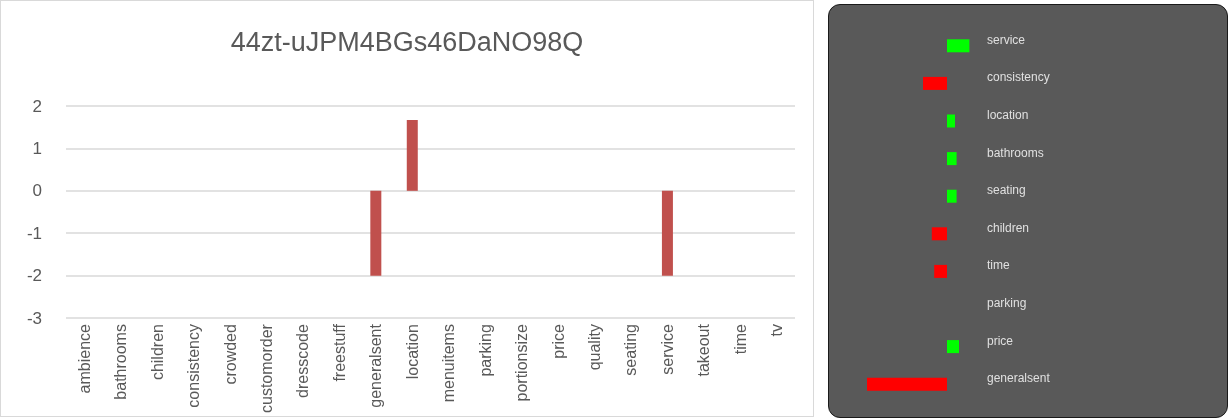  Describe the element at coordinates (777, 330) in the screenshot. I see `x-tick-label: tv` at that location.